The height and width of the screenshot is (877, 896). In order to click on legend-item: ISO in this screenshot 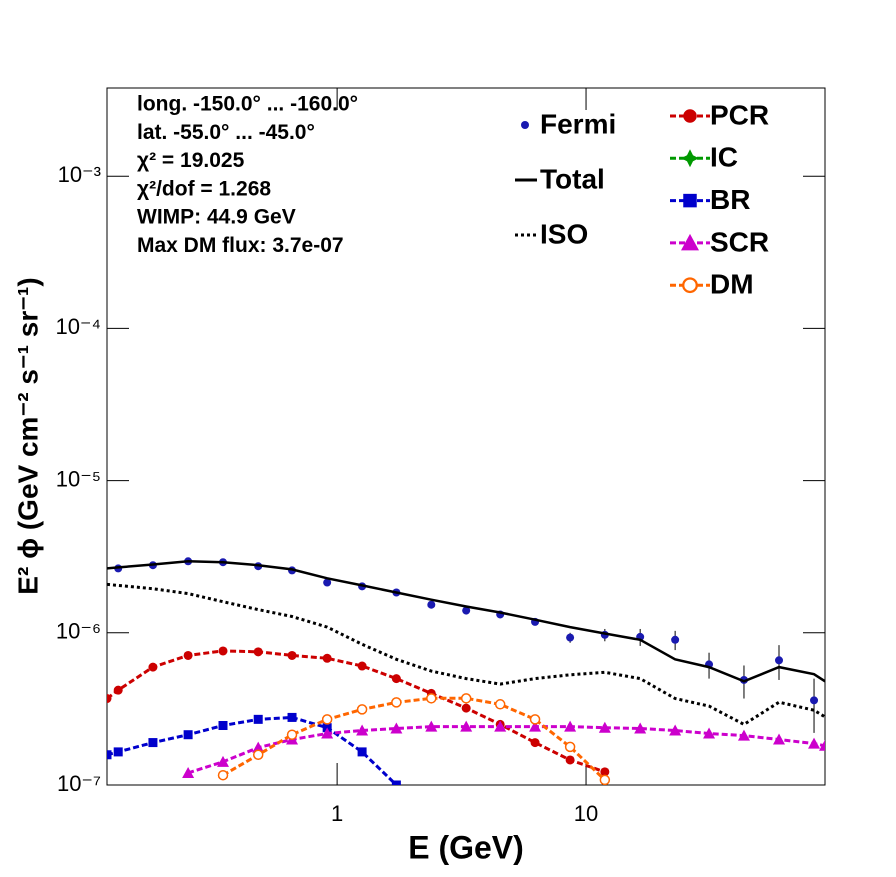, I will do `click(551, 233)`.